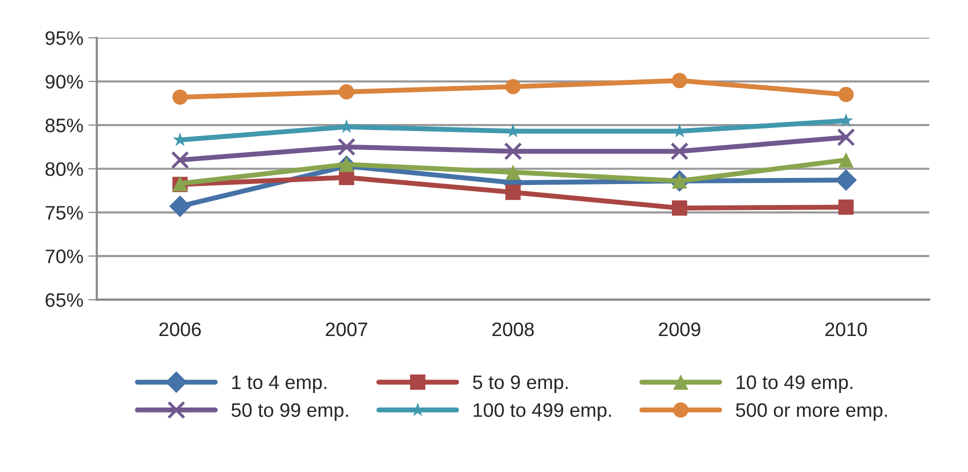 The width and height of the screenshot is (968, 472). I want to click on y-tick-label: 95%, so click(64, 38).